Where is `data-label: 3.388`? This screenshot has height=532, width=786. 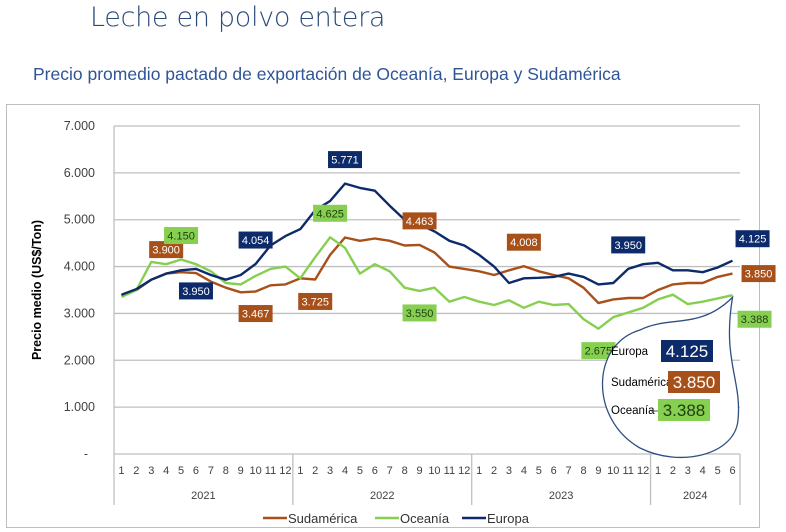 data-label: 3.388 is located at coordinates (754, 319).